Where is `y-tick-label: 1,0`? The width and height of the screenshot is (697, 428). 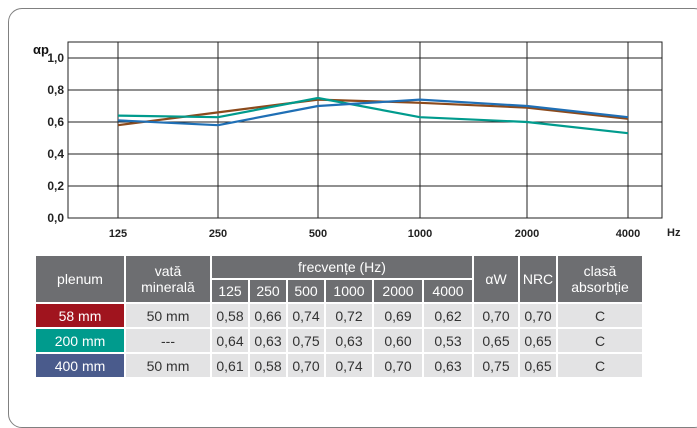 y-tick-label: 1,0 is located at coordinates (55, 58).